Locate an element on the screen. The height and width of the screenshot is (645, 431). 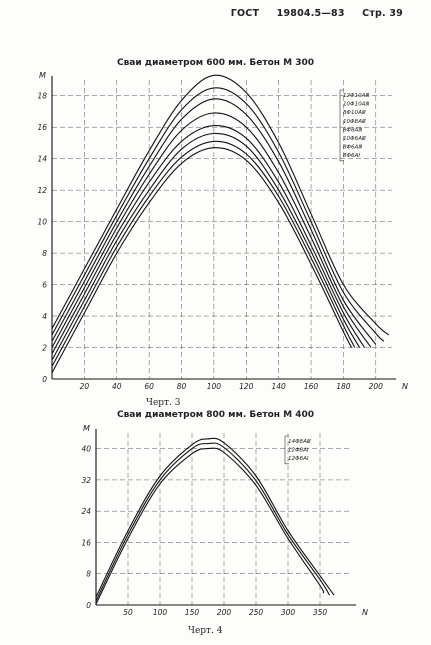
legend-entry: 8Φ6AⅢ is located at coordinates (352, 148).